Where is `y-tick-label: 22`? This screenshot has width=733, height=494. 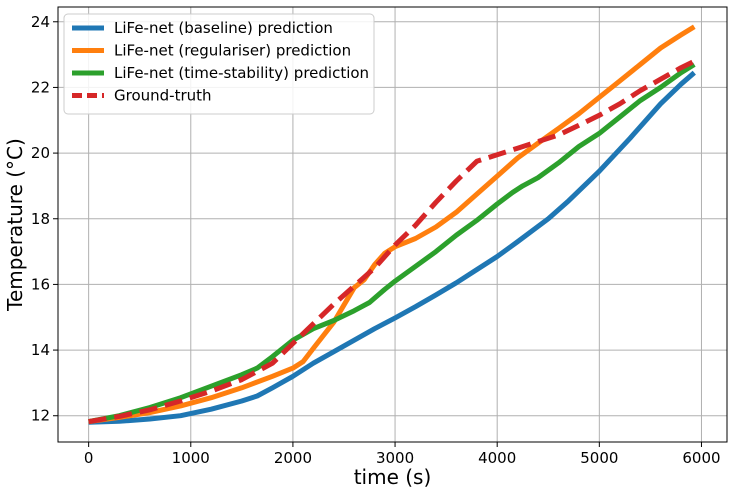 y-tick-label: 22 is located at coordinates (40, 87).